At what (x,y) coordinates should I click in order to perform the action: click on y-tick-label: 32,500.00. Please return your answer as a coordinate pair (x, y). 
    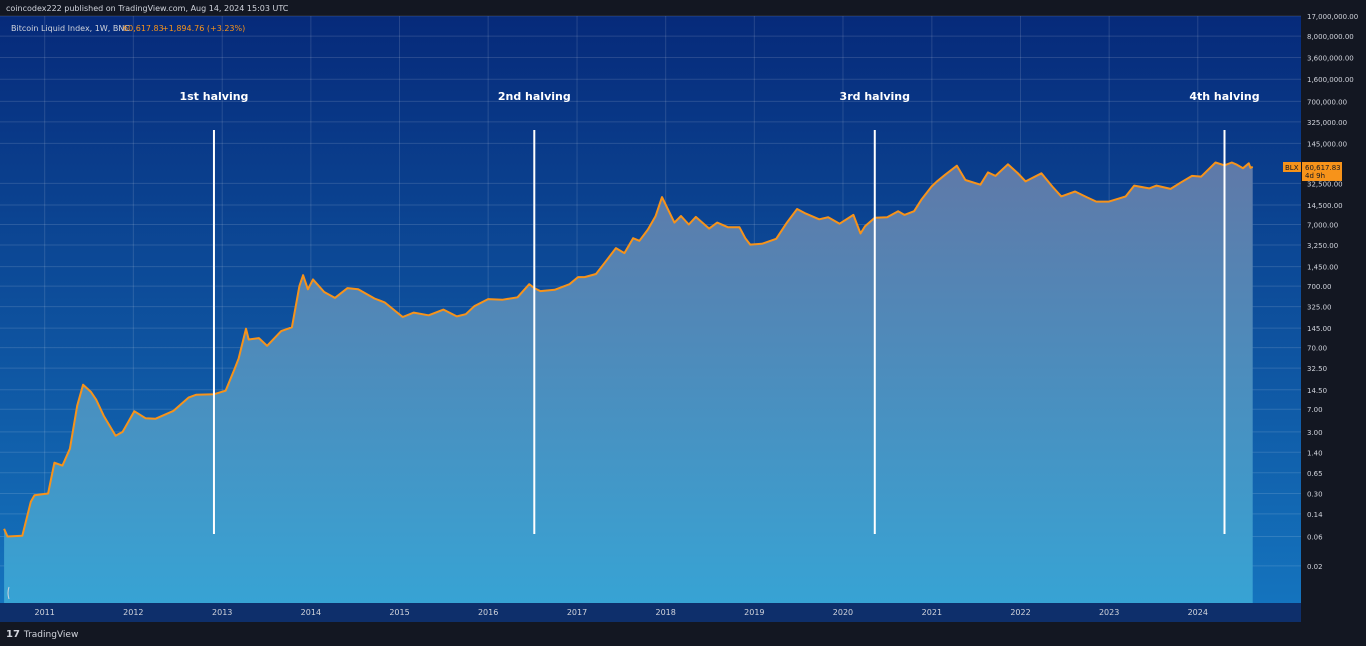
    Looking at the image, I should click on (1325, 184).